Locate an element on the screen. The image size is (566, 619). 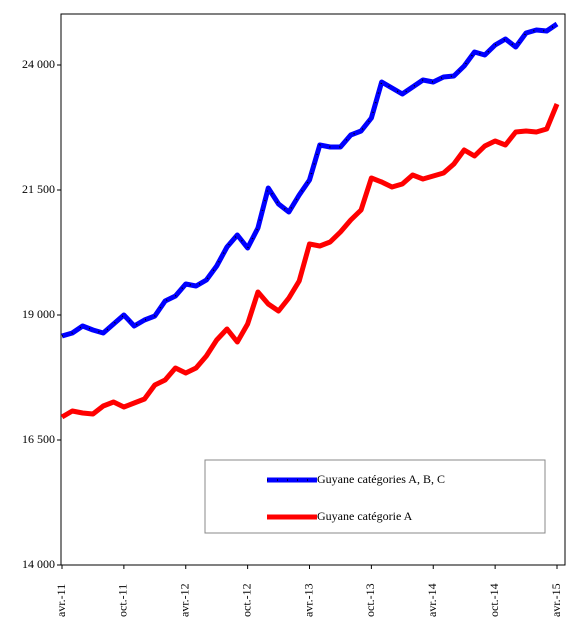
x-tick-label: oct.-13 is located at coordinates (370, 600).